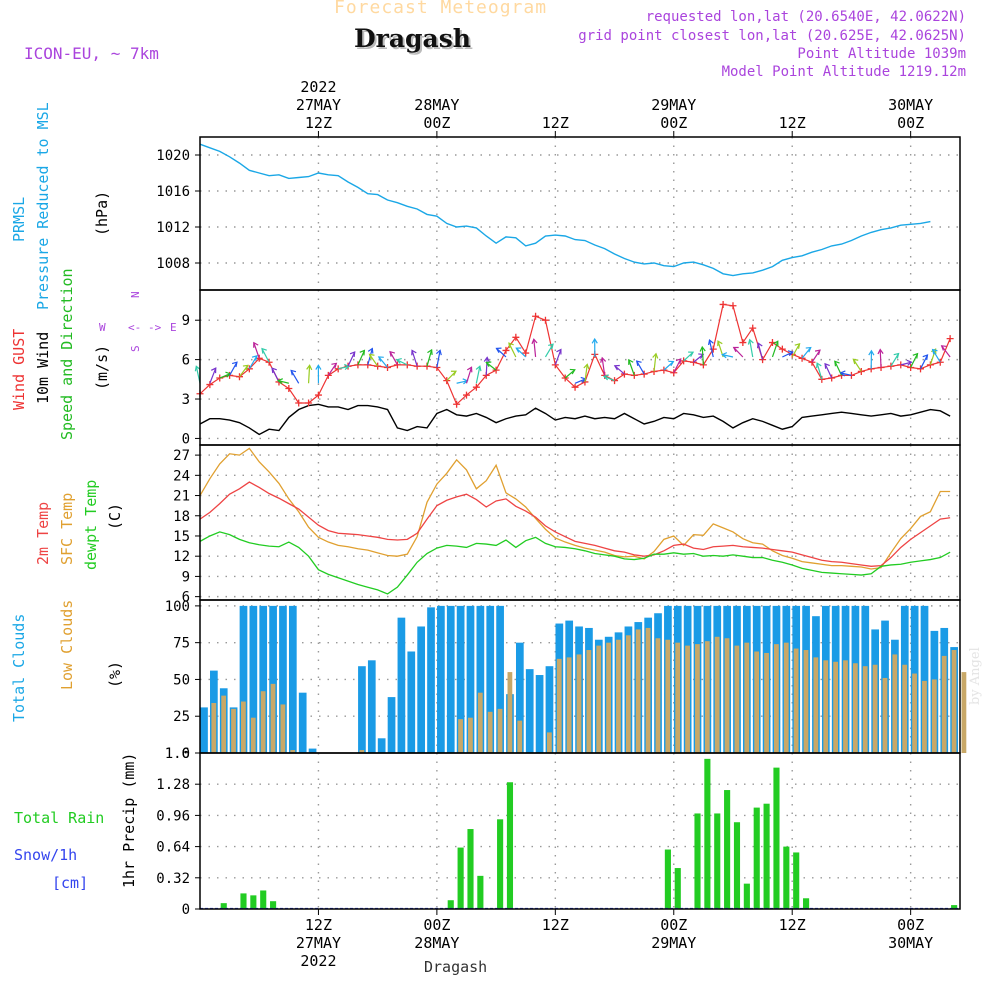  What do you see at coordinates (792, 925) in the screenshot?
I see `x-tick-label-bottom: 12Z` at bounding box center [792, 925].